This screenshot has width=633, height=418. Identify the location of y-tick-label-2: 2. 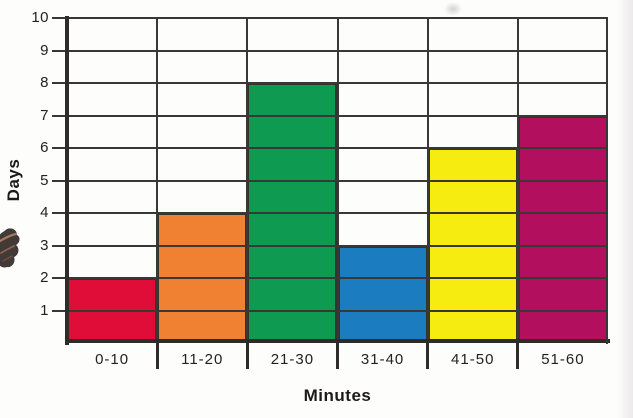
(44, 277).